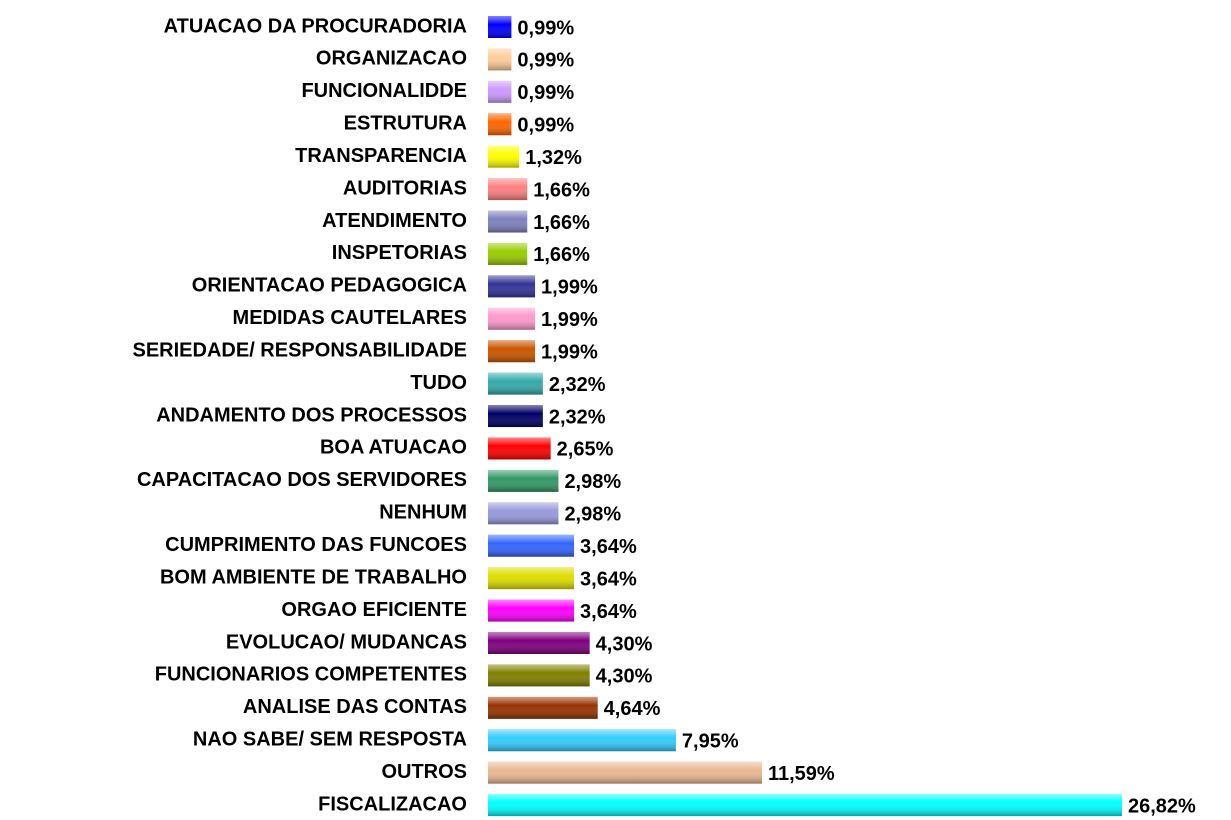  I want to click on category-label: CAPACITACAO DOS SERVIDORES, so click(302, 480).